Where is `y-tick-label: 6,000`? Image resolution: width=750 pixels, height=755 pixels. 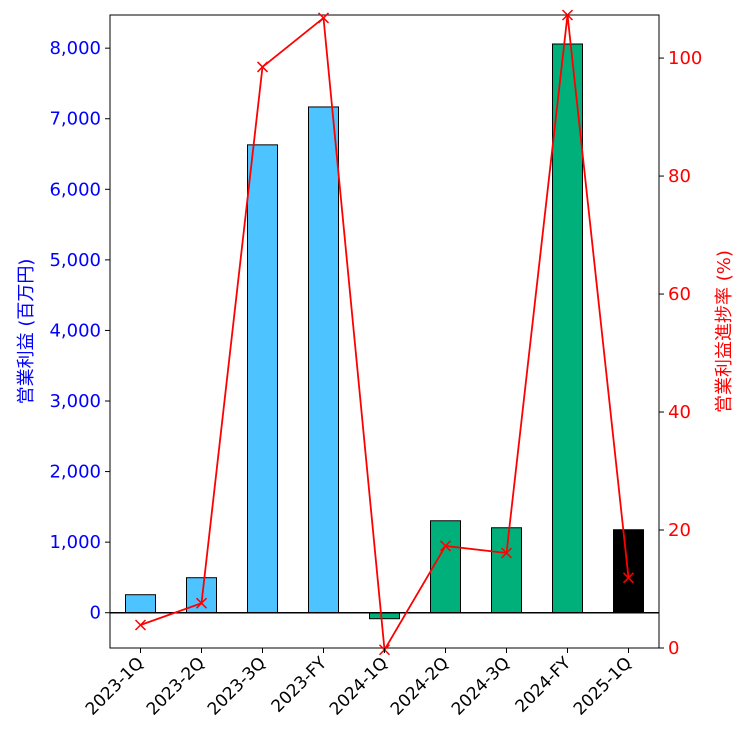
y-tick-label: 6,000 is located at coordinates (75, 189).